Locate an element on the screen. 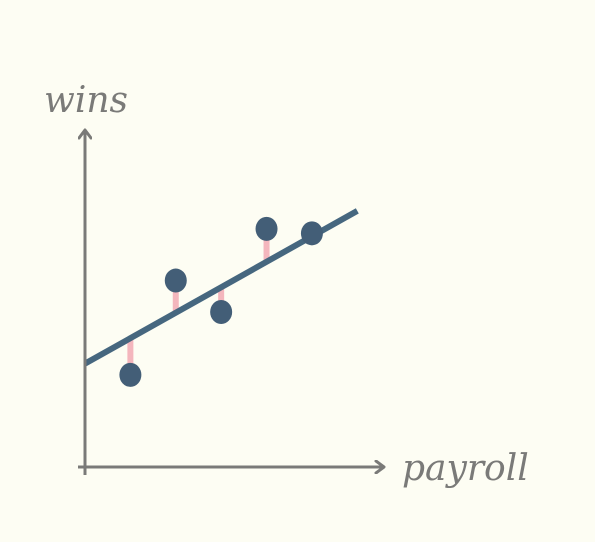 The image size is (595, 542). x-axis-label: payroll is located at coordinates (465, 468).